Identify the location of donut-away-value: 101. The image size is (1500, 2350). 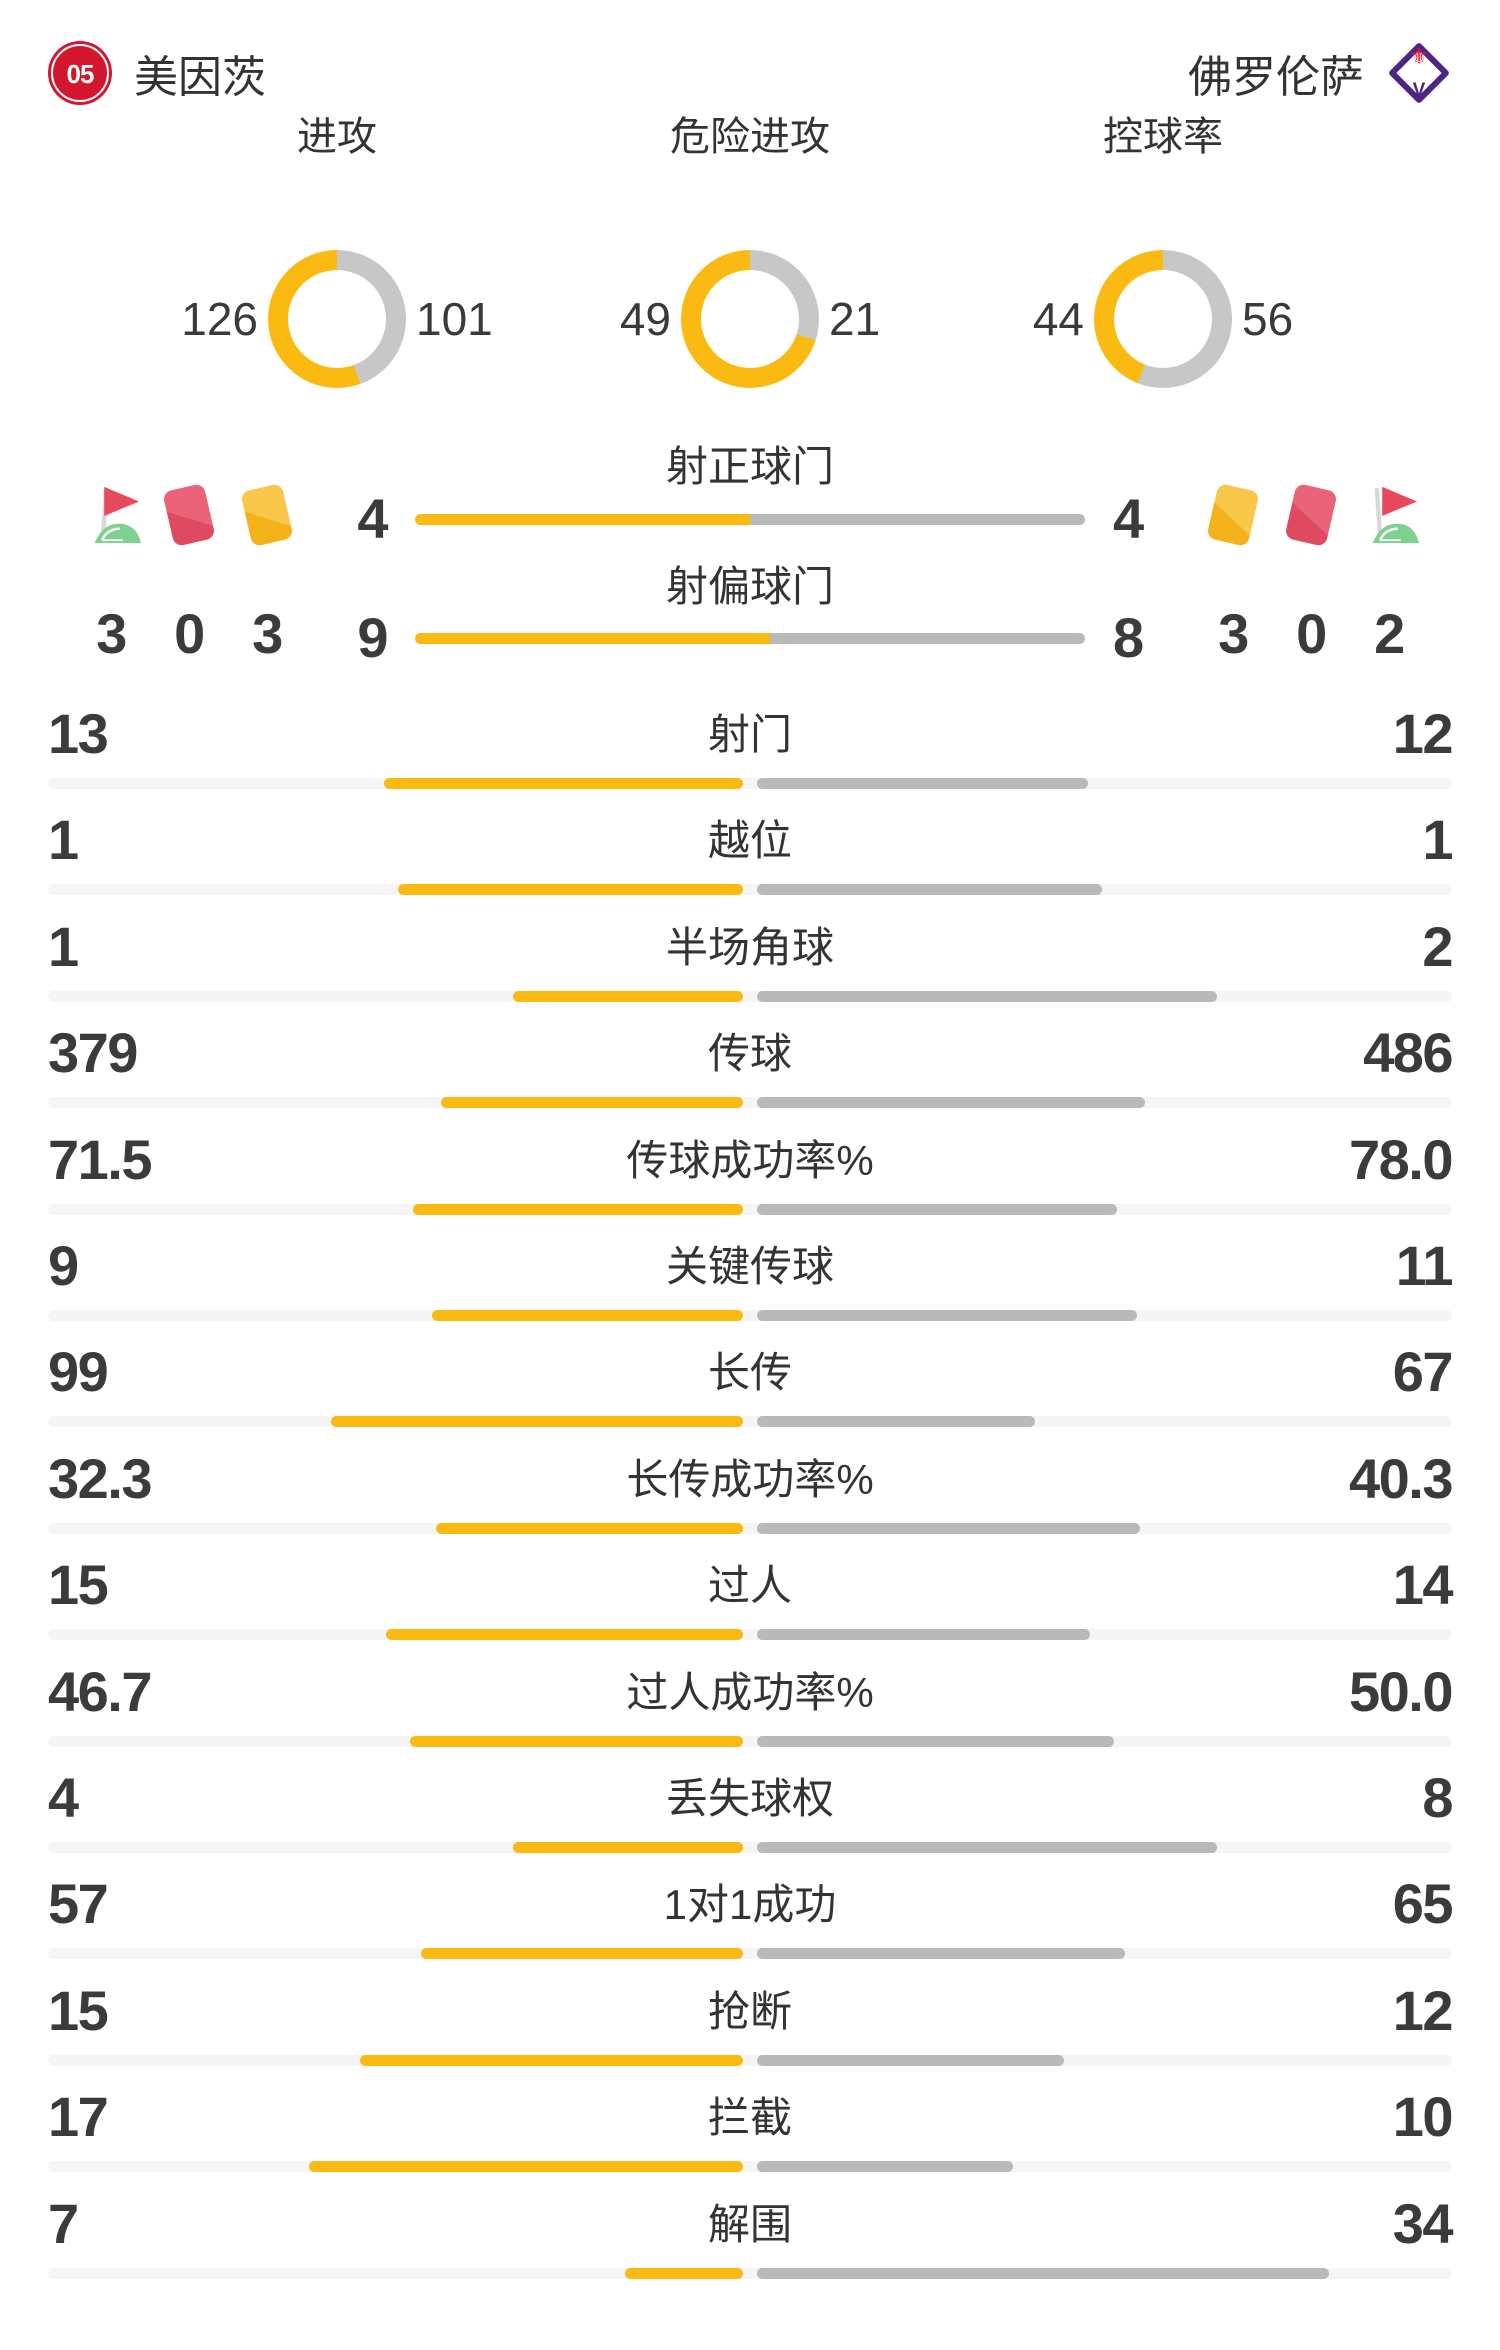
(454, 319).